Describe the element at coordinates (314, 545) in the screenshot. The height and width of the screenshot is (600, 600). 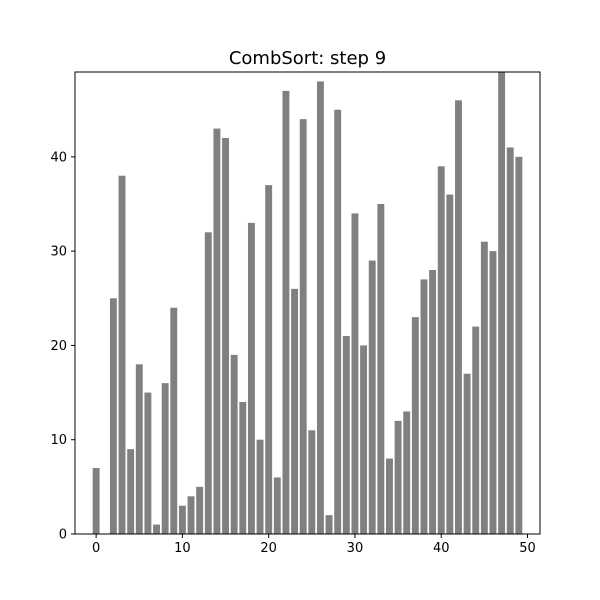
I see `x-axis: 0 10 20 30 40 50` at that location.